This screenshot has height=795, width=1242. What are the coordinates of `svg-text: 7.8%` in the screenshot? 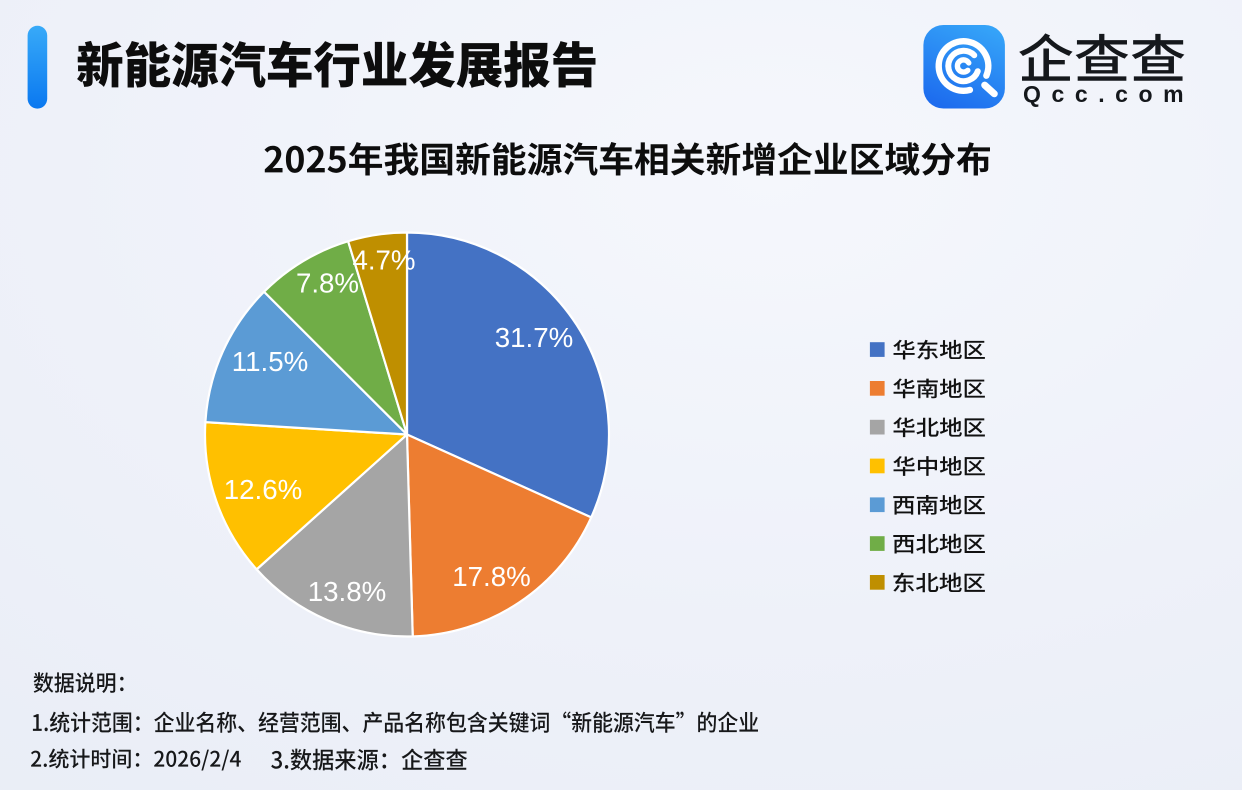 It's located at (327, 282).